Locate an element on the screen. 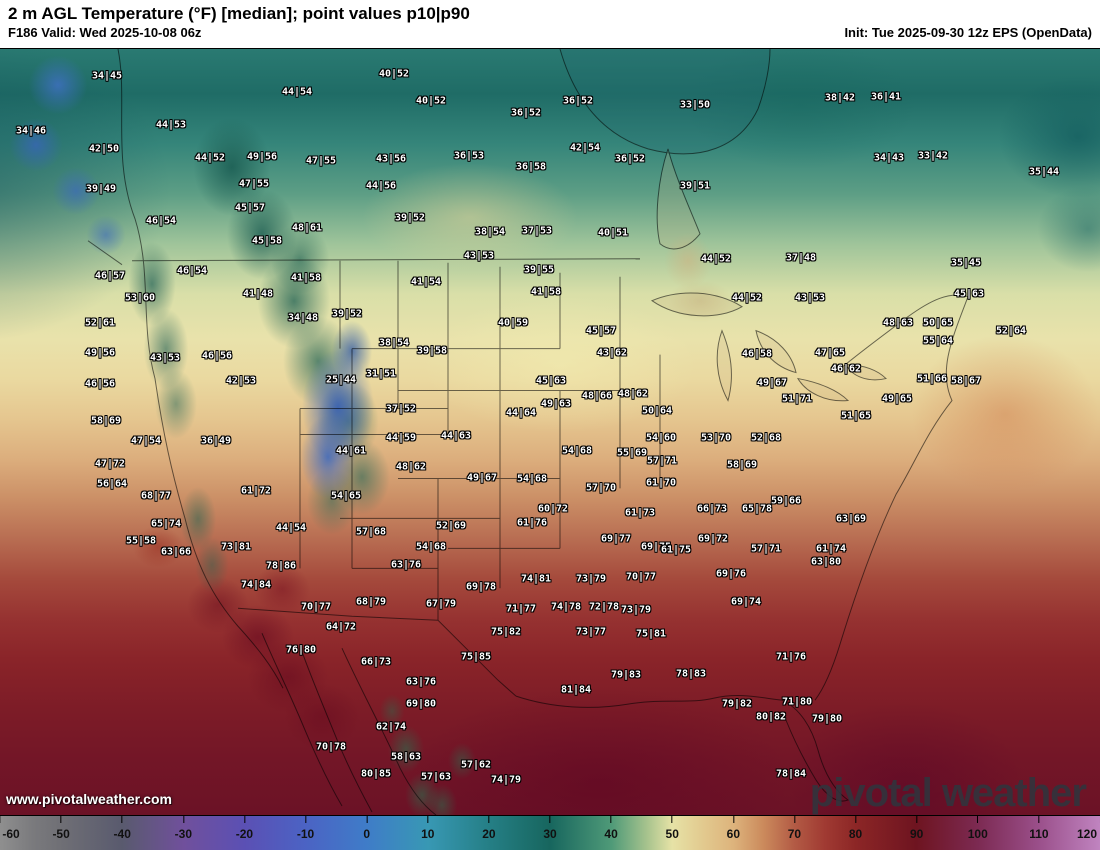 The width and height of the screenshot is (1100, 850). valid-time-text: F186 Valid: Wed 2025-10-08 06z is located at coordinates (105, 32).